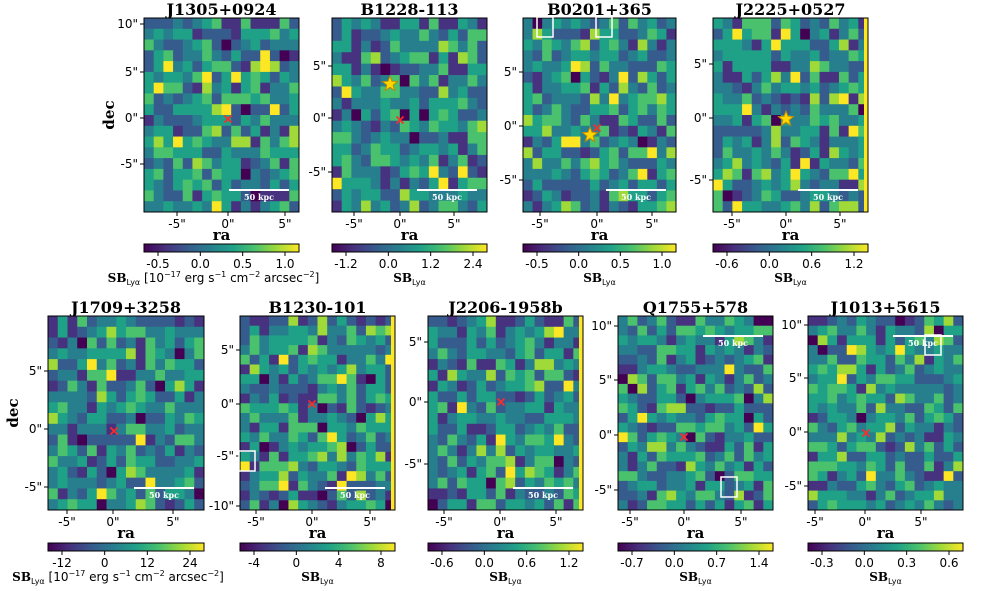  What do you see at coordinates (317, 413) in the screenshot?
I see `panel-frame` at bounding box center [317, 413].